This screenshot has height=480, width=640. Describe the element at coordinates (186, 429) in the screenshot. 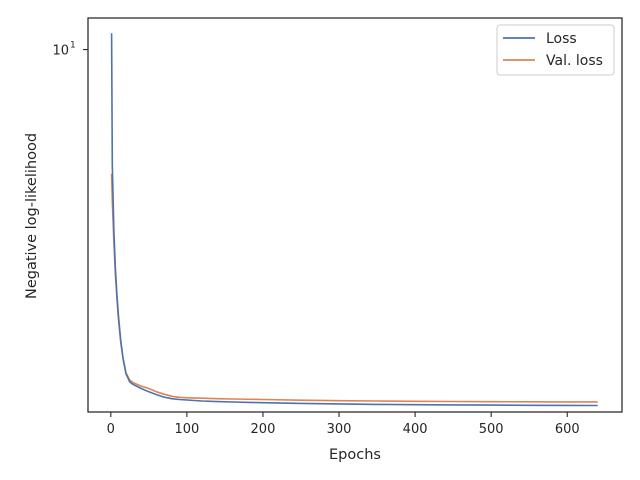

I see `x-tick-label: 100` at that location.